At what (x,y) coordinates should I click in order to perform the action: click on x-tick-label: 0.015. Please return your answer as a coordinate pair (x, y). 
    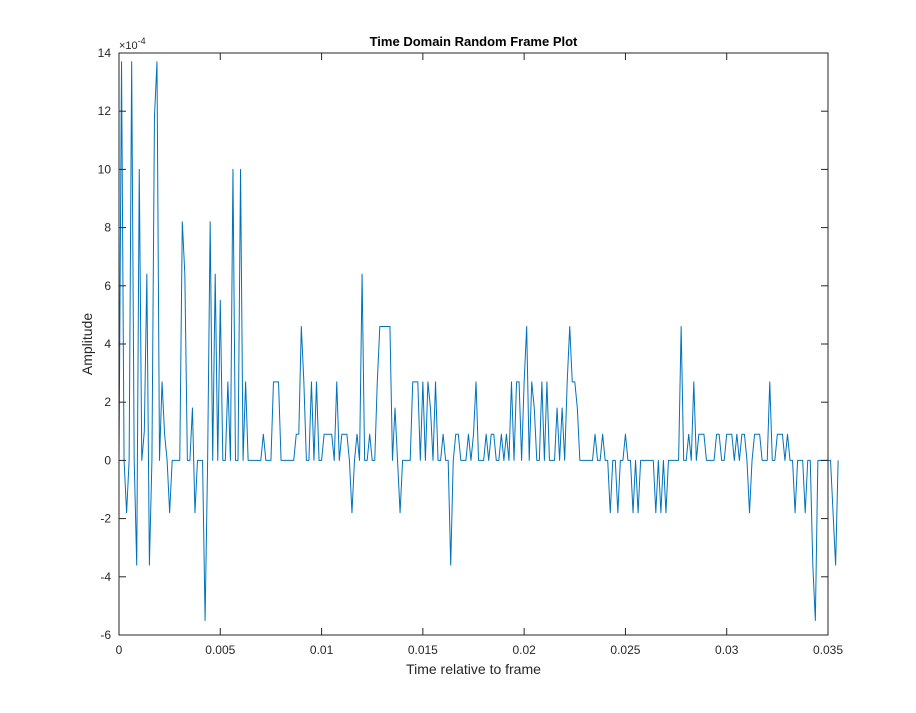
    Looking at the image, I should click on (423, 650).